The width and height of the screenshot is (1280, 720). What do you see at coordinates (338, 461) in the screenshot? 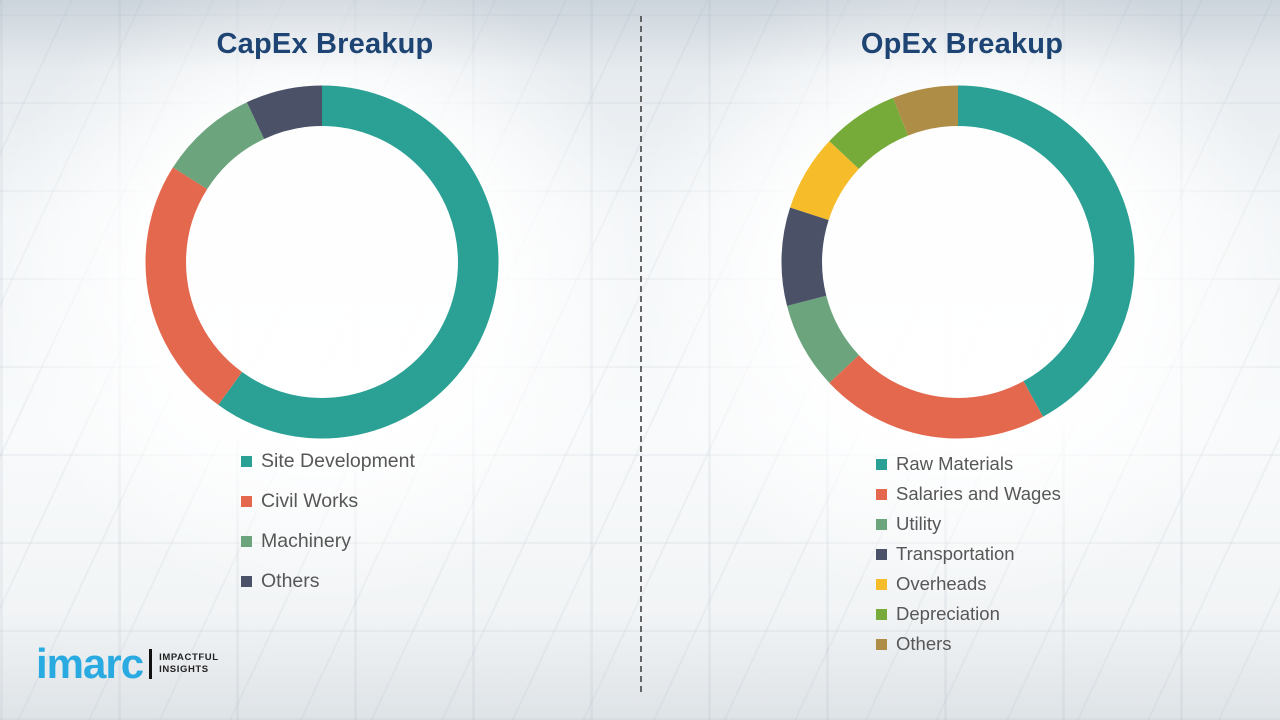
I see `legend-label: Site Development` at bounding box center [338, 461].